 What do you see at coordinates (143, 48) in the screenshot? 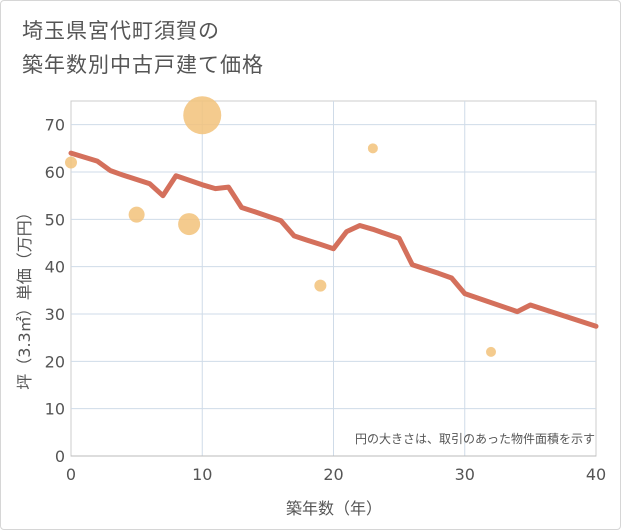
I see `chart-title: 埼玉県宮代町須賀の 築年数別中古戸建て価格` at bounding box center [143, 48].